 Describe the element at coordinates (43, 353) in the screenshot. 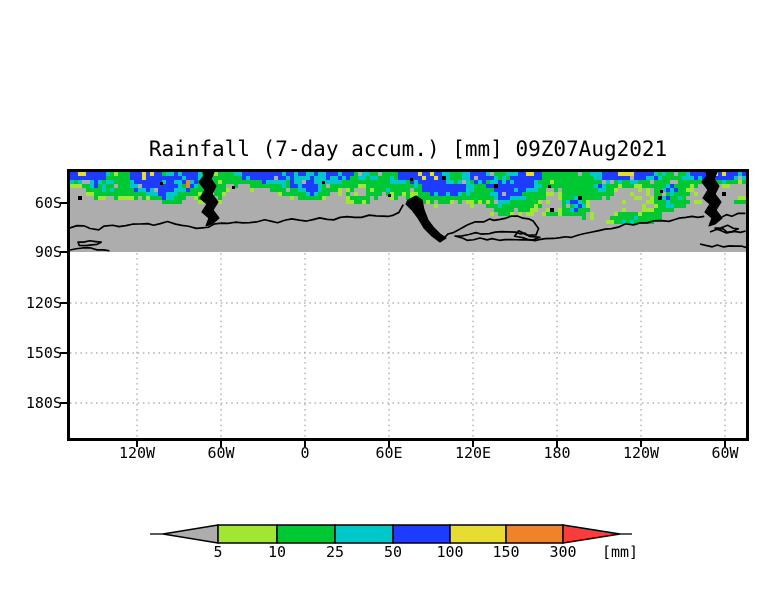

I see `y-axis-label: 150S` at that location.